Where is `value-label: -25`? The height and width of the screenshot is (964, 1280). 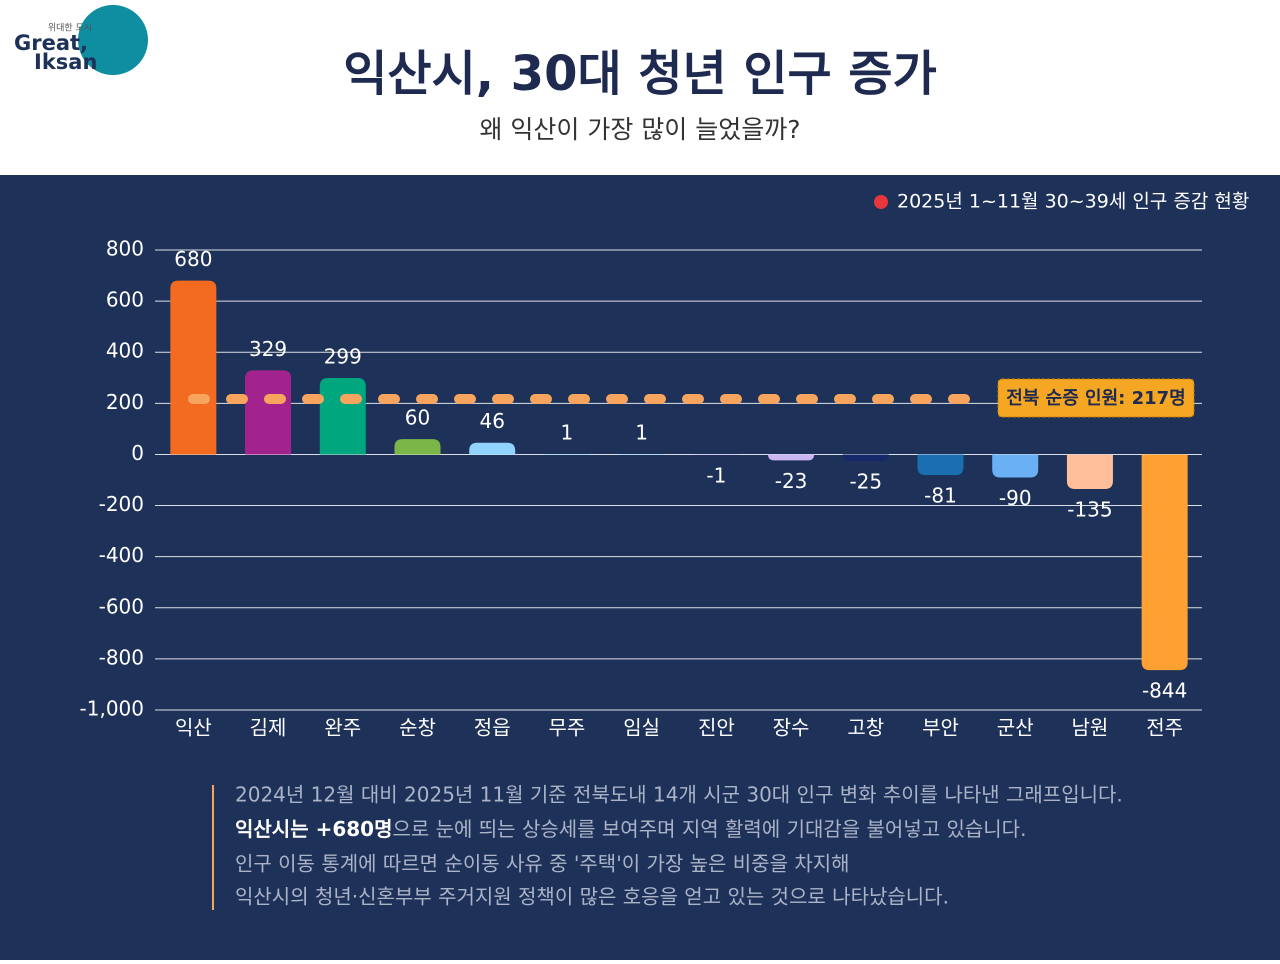
value-label: -25 is located at coordinates (865, 481).